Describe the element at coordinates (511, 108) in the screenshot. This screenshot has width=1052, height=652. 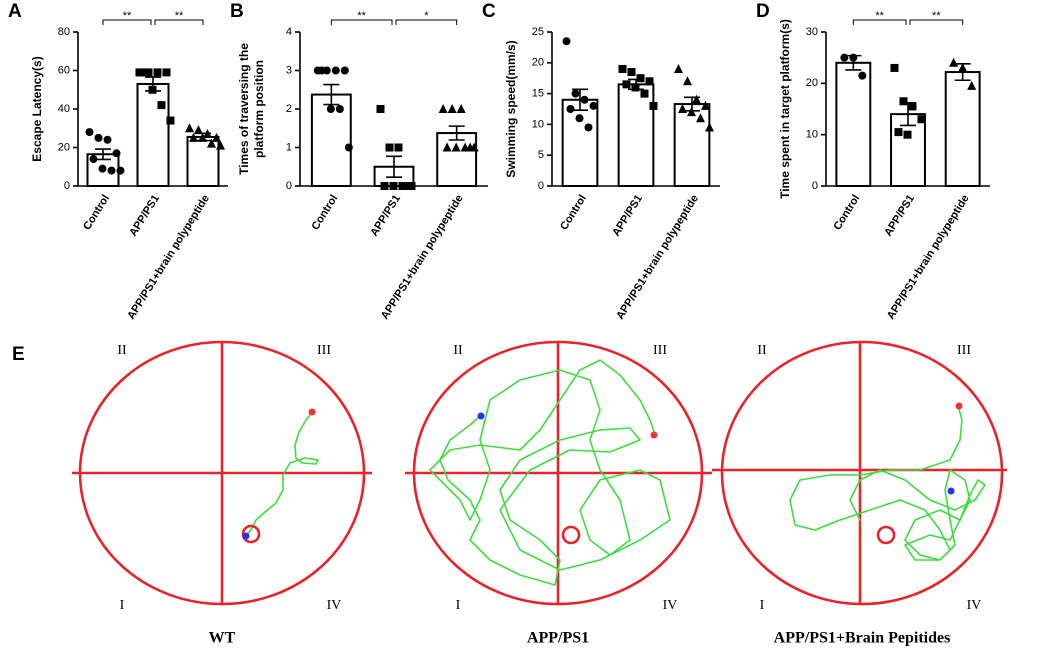
I see `y-axis-label: Swimming speed(mm/s)` at that location.